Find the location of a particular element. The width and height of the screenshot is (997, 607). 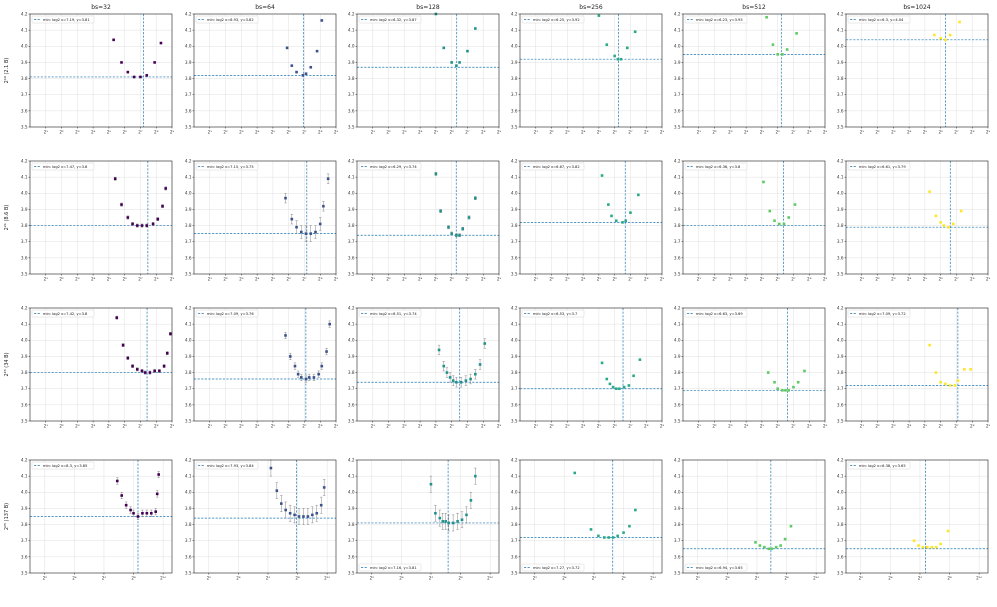

column-title-1: bs=64 is located at coordinates (265, 7).